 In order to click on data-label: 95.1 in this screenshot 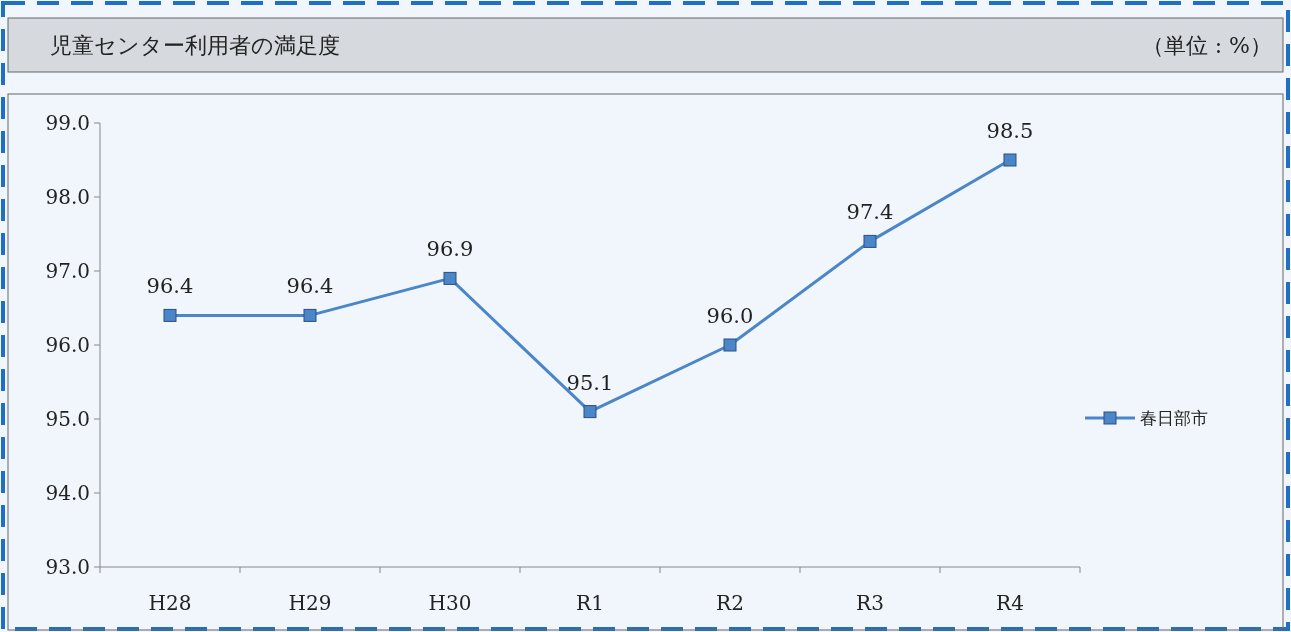, I will do `click(590, 382)`.